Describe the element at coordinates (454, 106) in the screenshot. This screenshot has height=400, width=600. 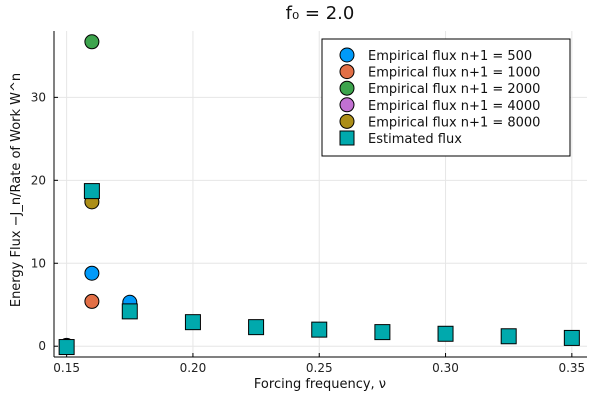
I see `legend-label: Empirical flux n+1 = 4000` at that location.